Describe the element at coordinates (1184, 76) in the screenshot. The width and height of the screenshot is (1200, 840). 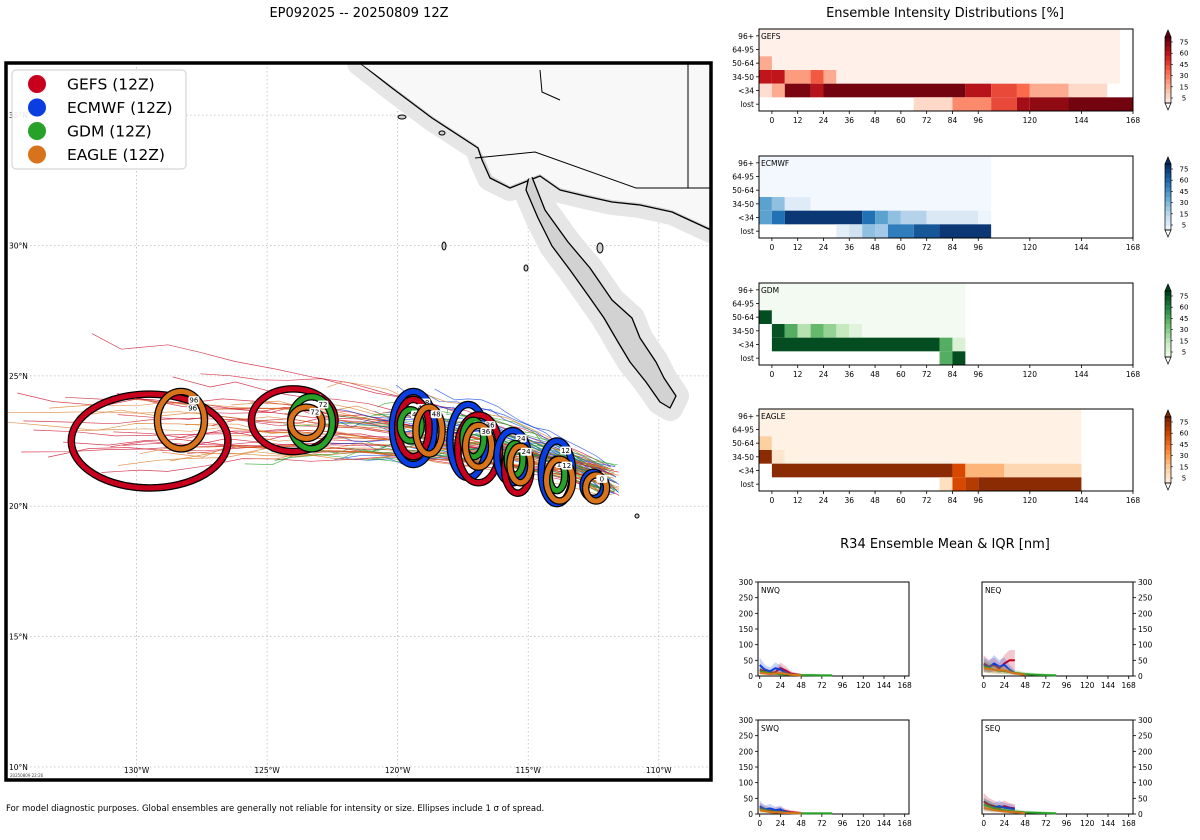
I see `colorbar-tick: 30` at that location.